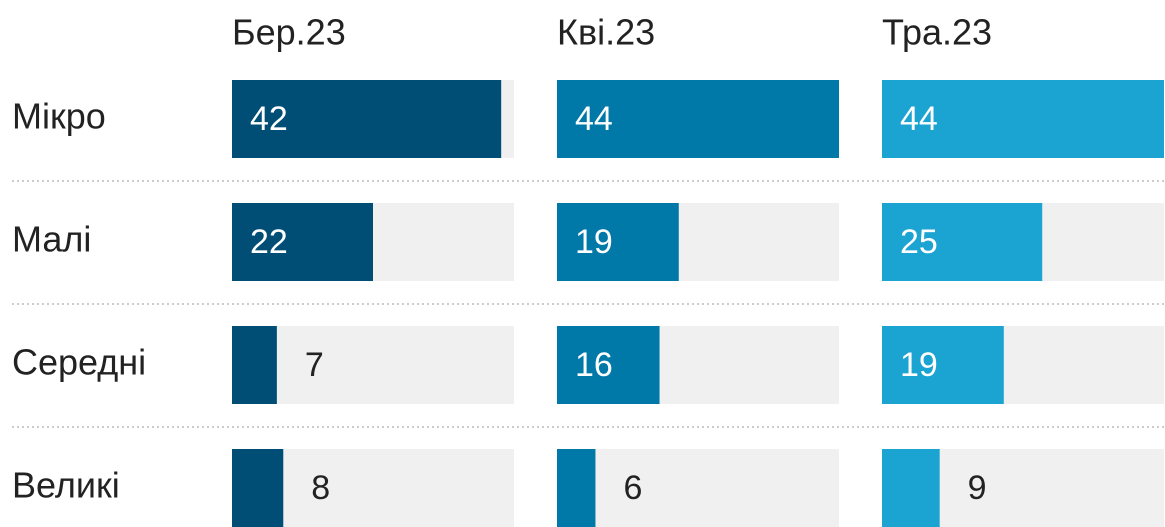 This screenshot has height=527, width=1165. I want to click on value-label: 25, so click(919, 242).